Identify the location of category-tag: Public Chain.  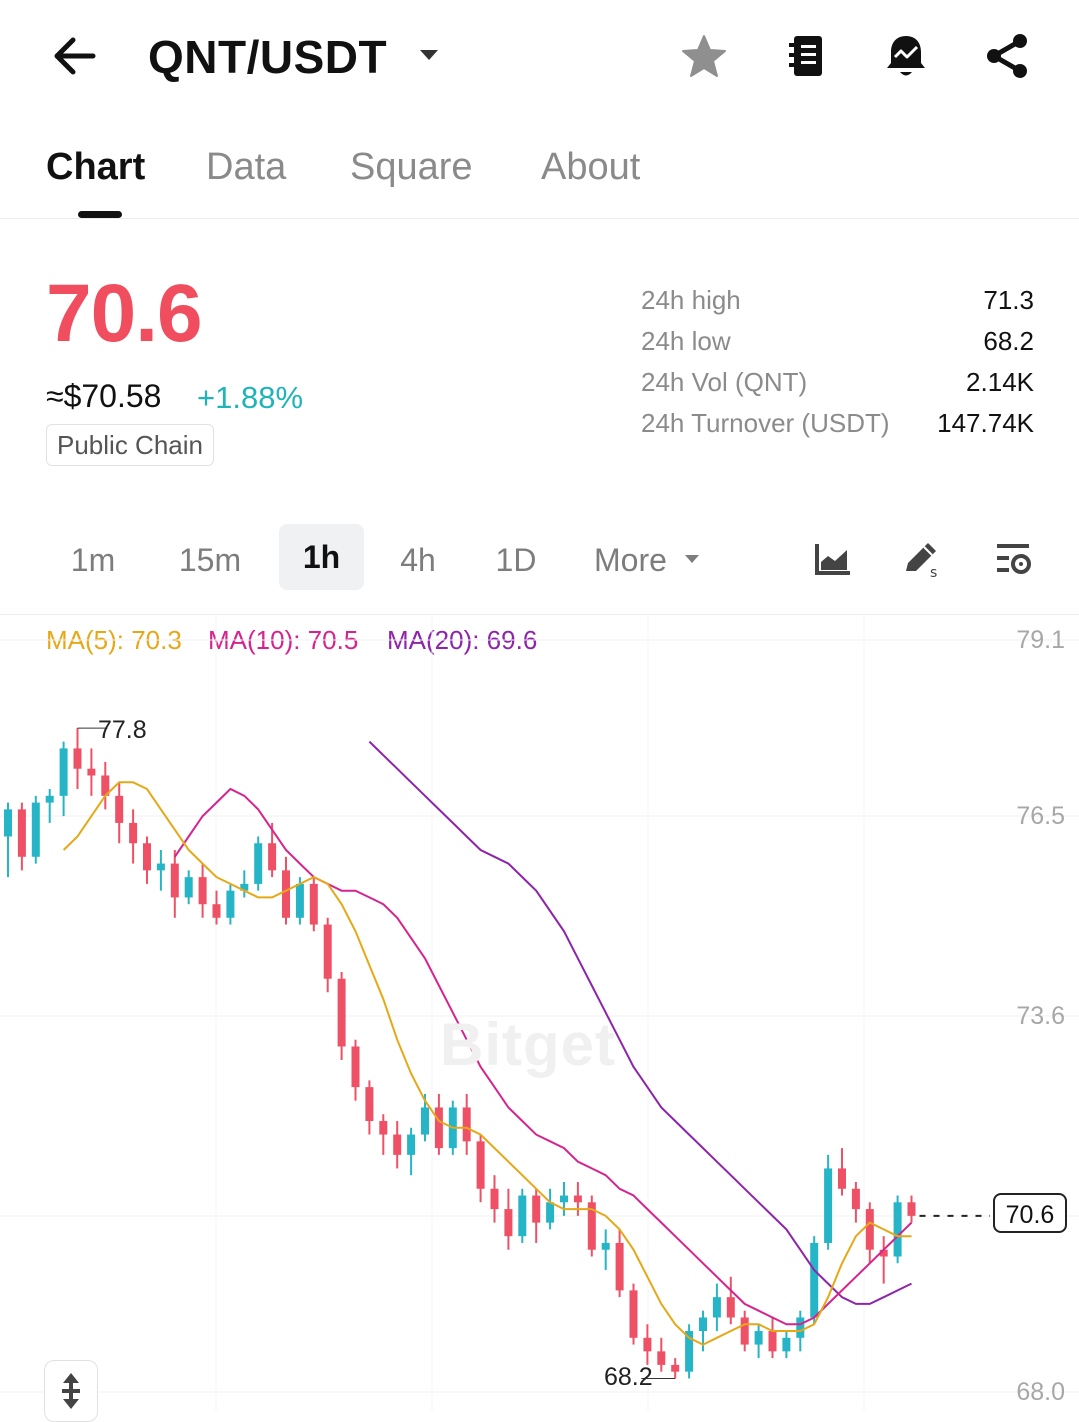
(130, 445).